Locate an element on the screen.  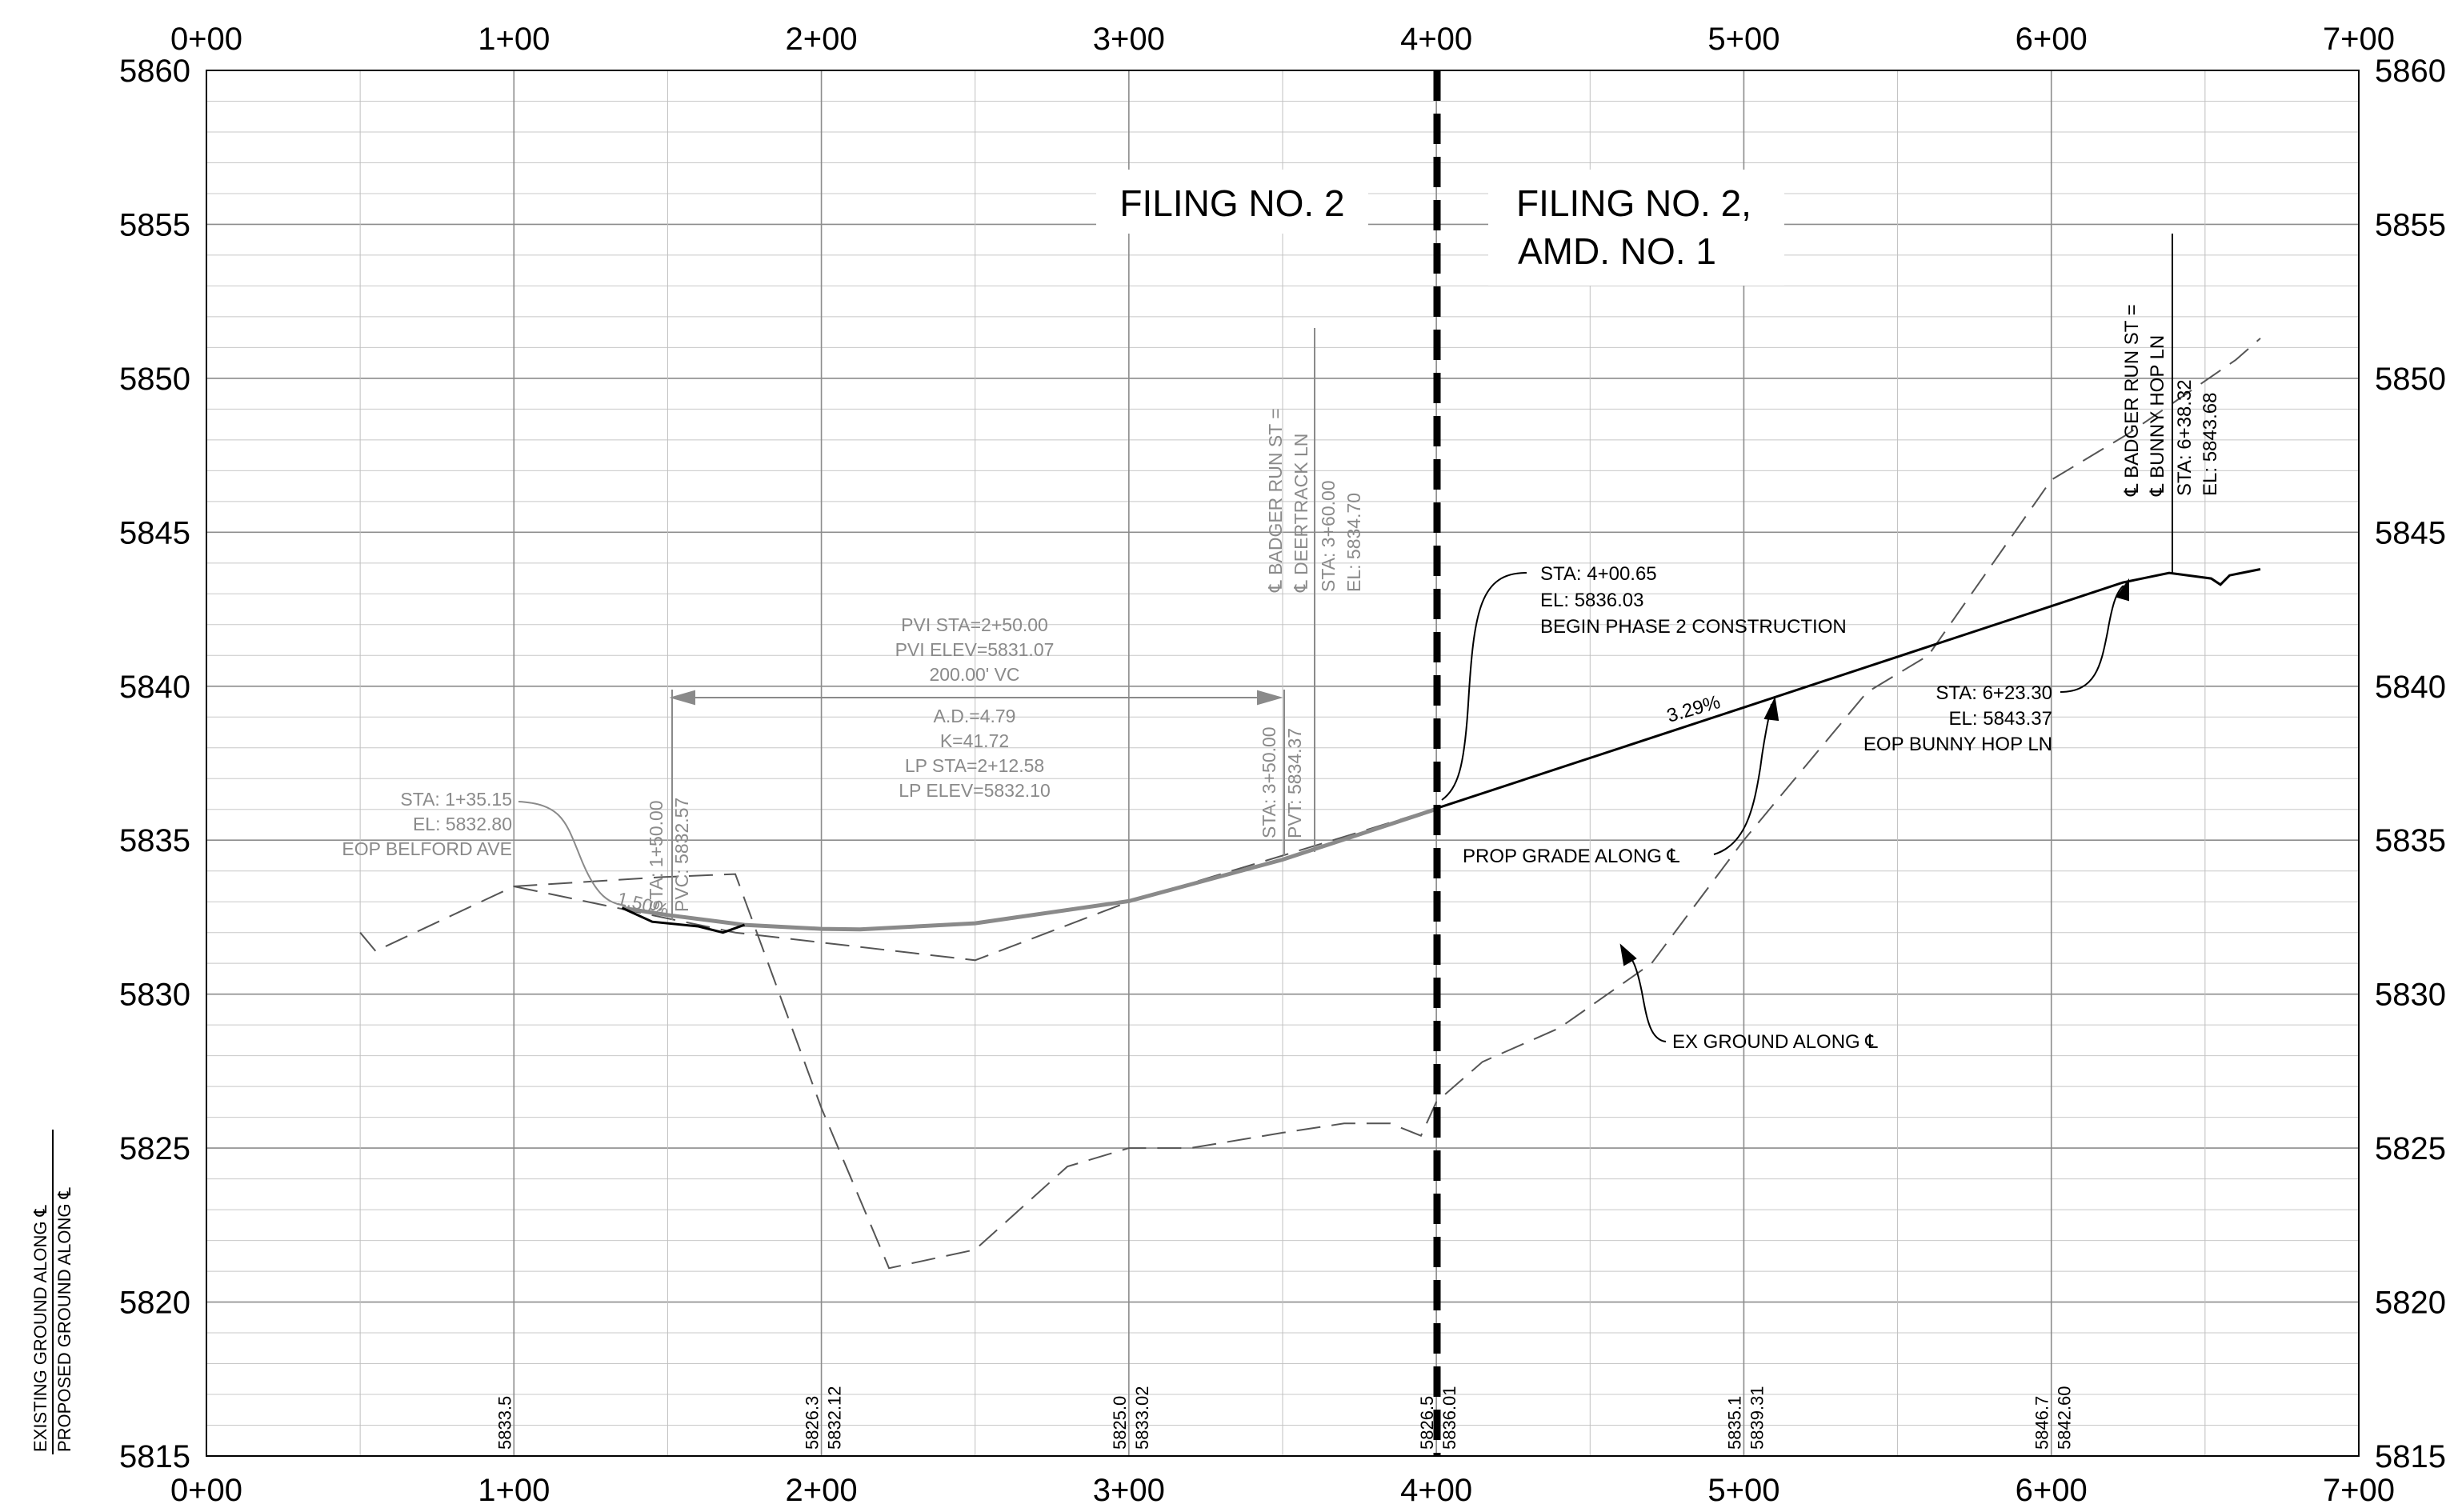
ad-label: A.D.=4.79 is located at coordinates (975, 716).